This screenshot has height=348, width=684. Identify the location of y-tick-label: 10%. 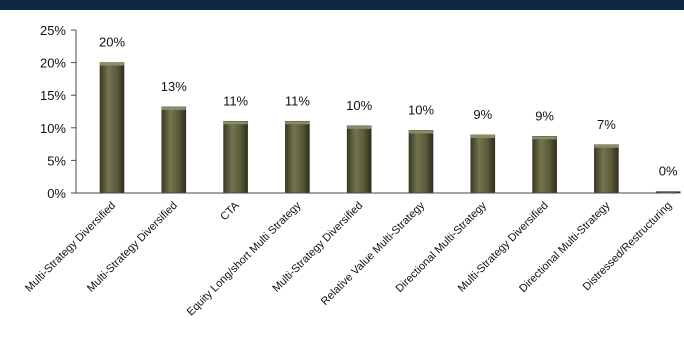
(53, 128).